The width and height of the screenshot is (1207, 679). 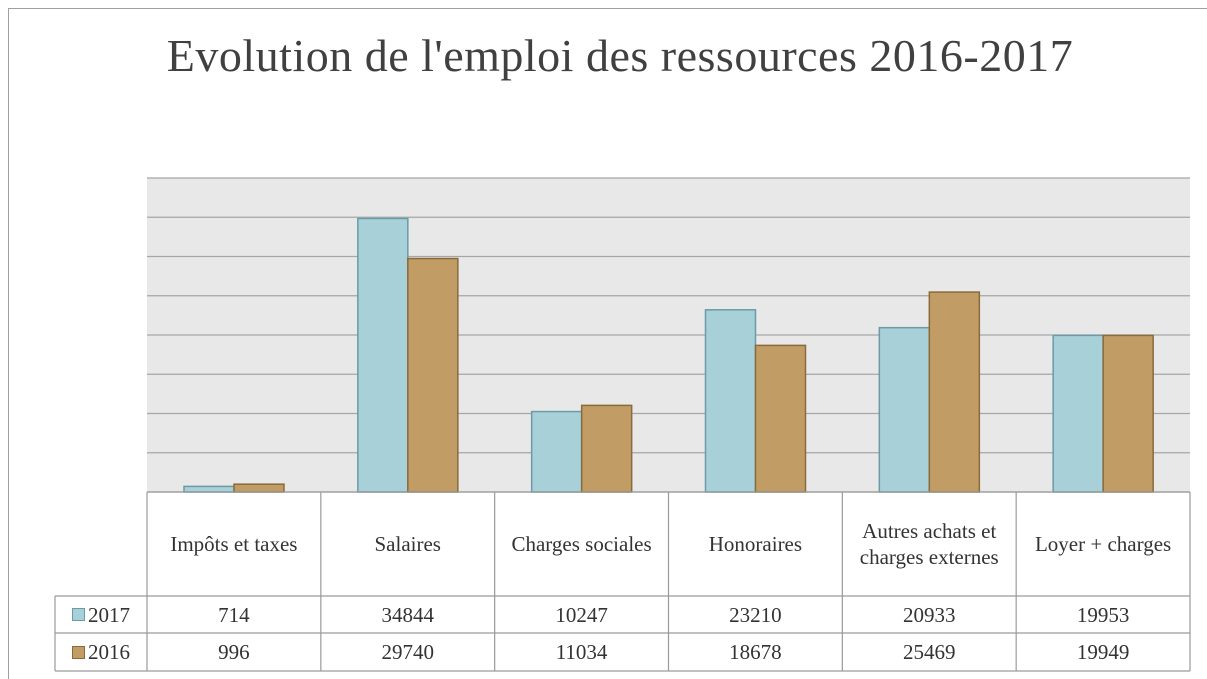 What do you see at coordinates (755, 544) in the screenshot?
I see `category-label: Honoraires` at bounding box center [755, 544].